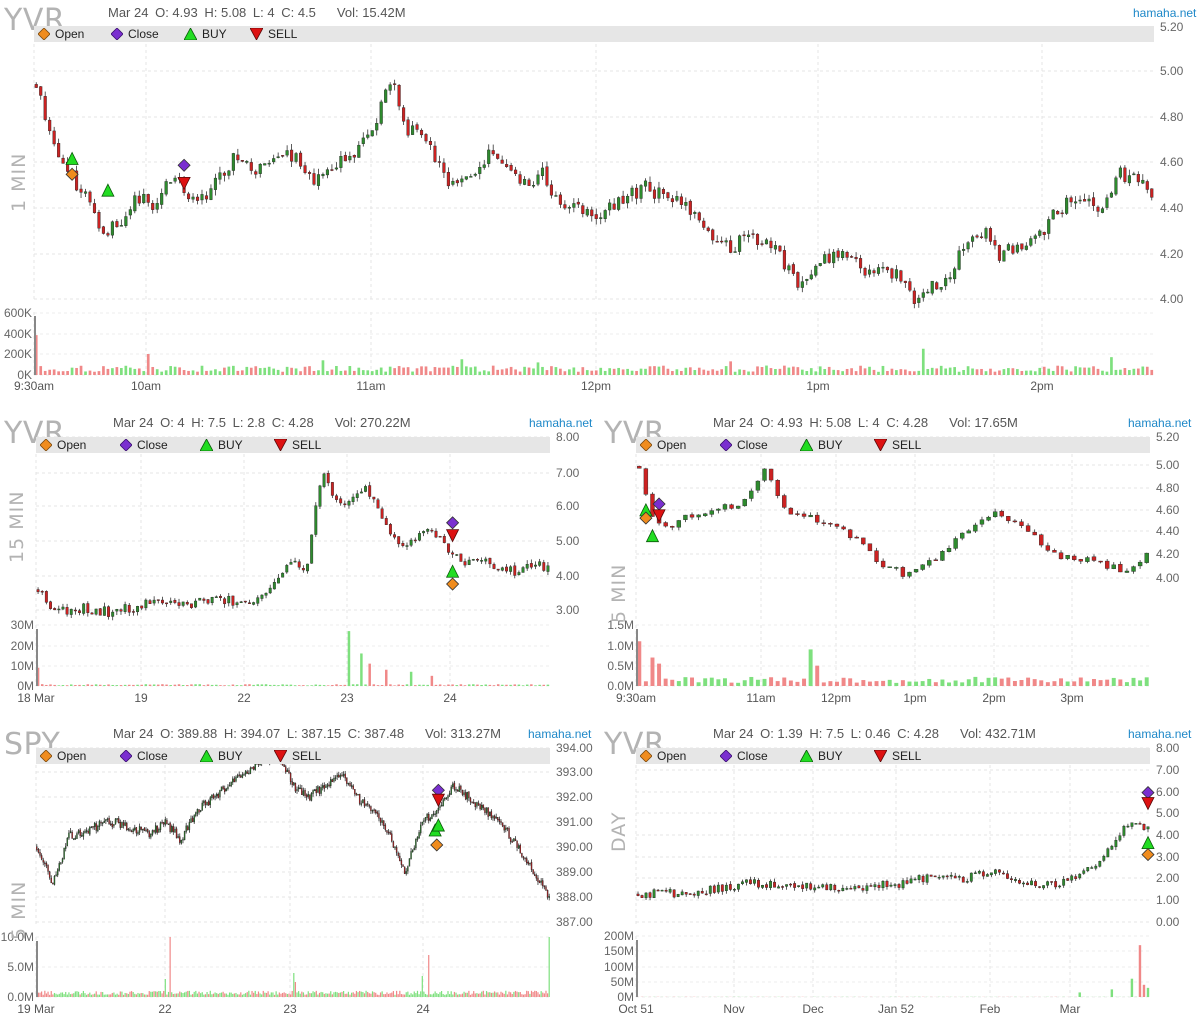 This screenshot has width=1200, height=1033. I want to click on chart-legend: Open Close BUY SELL, so click(293, 445).